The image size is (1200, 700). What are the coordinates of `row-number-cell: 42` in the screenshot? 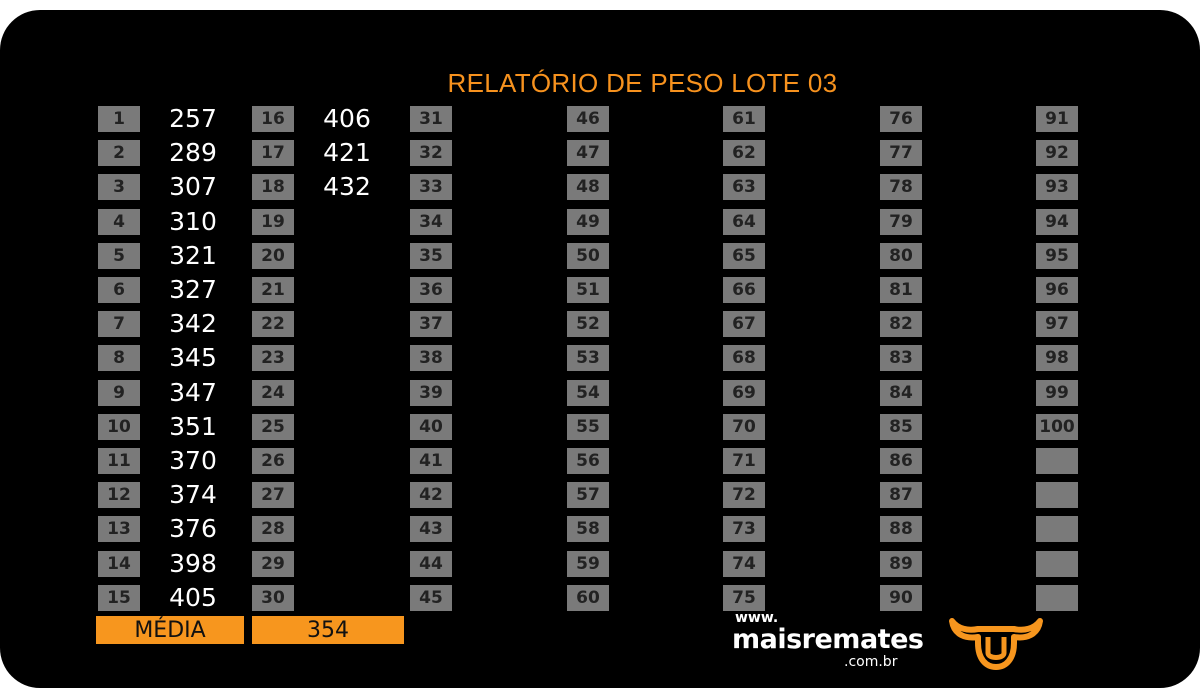 It's located at (431, 495).